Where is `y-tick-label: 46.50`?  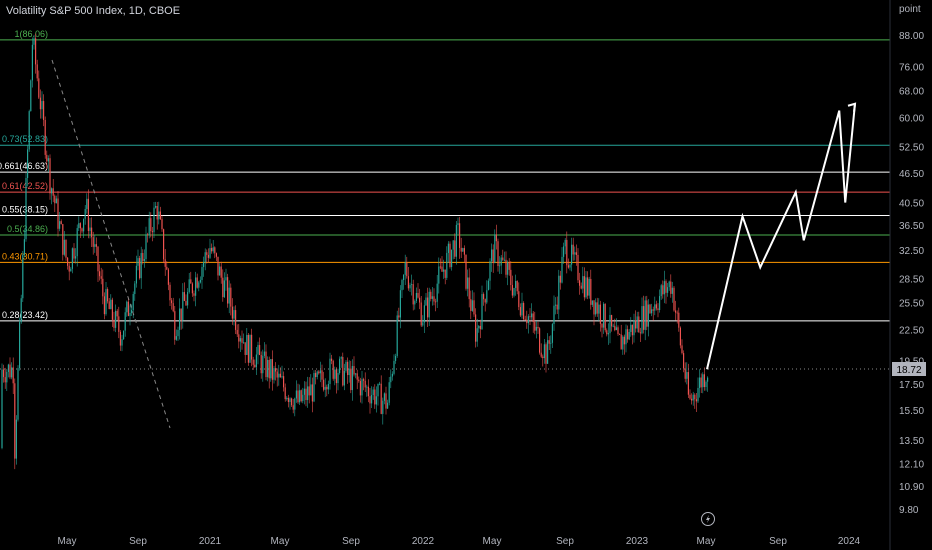 y-tick-label: 46.50 is located at coordinates (911, 174).